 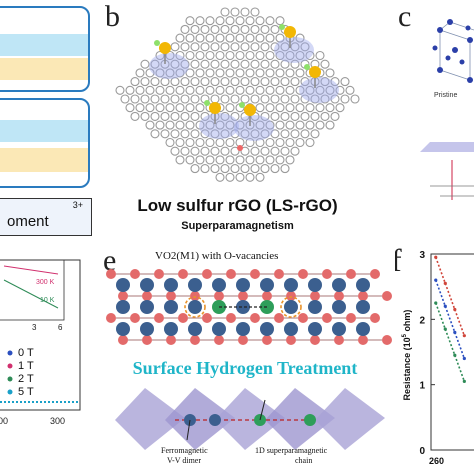 What do you see at coordinates (57, 421) in the screenshot?
I see `x-tick-300: 300` at bounding box center [57, 421].